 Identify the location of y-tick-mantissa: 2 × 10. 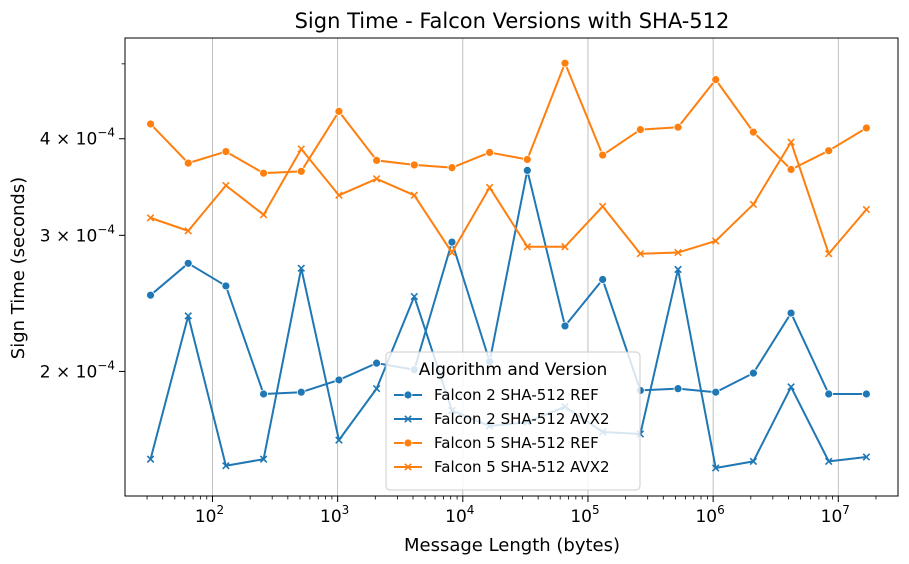
(69, 372).